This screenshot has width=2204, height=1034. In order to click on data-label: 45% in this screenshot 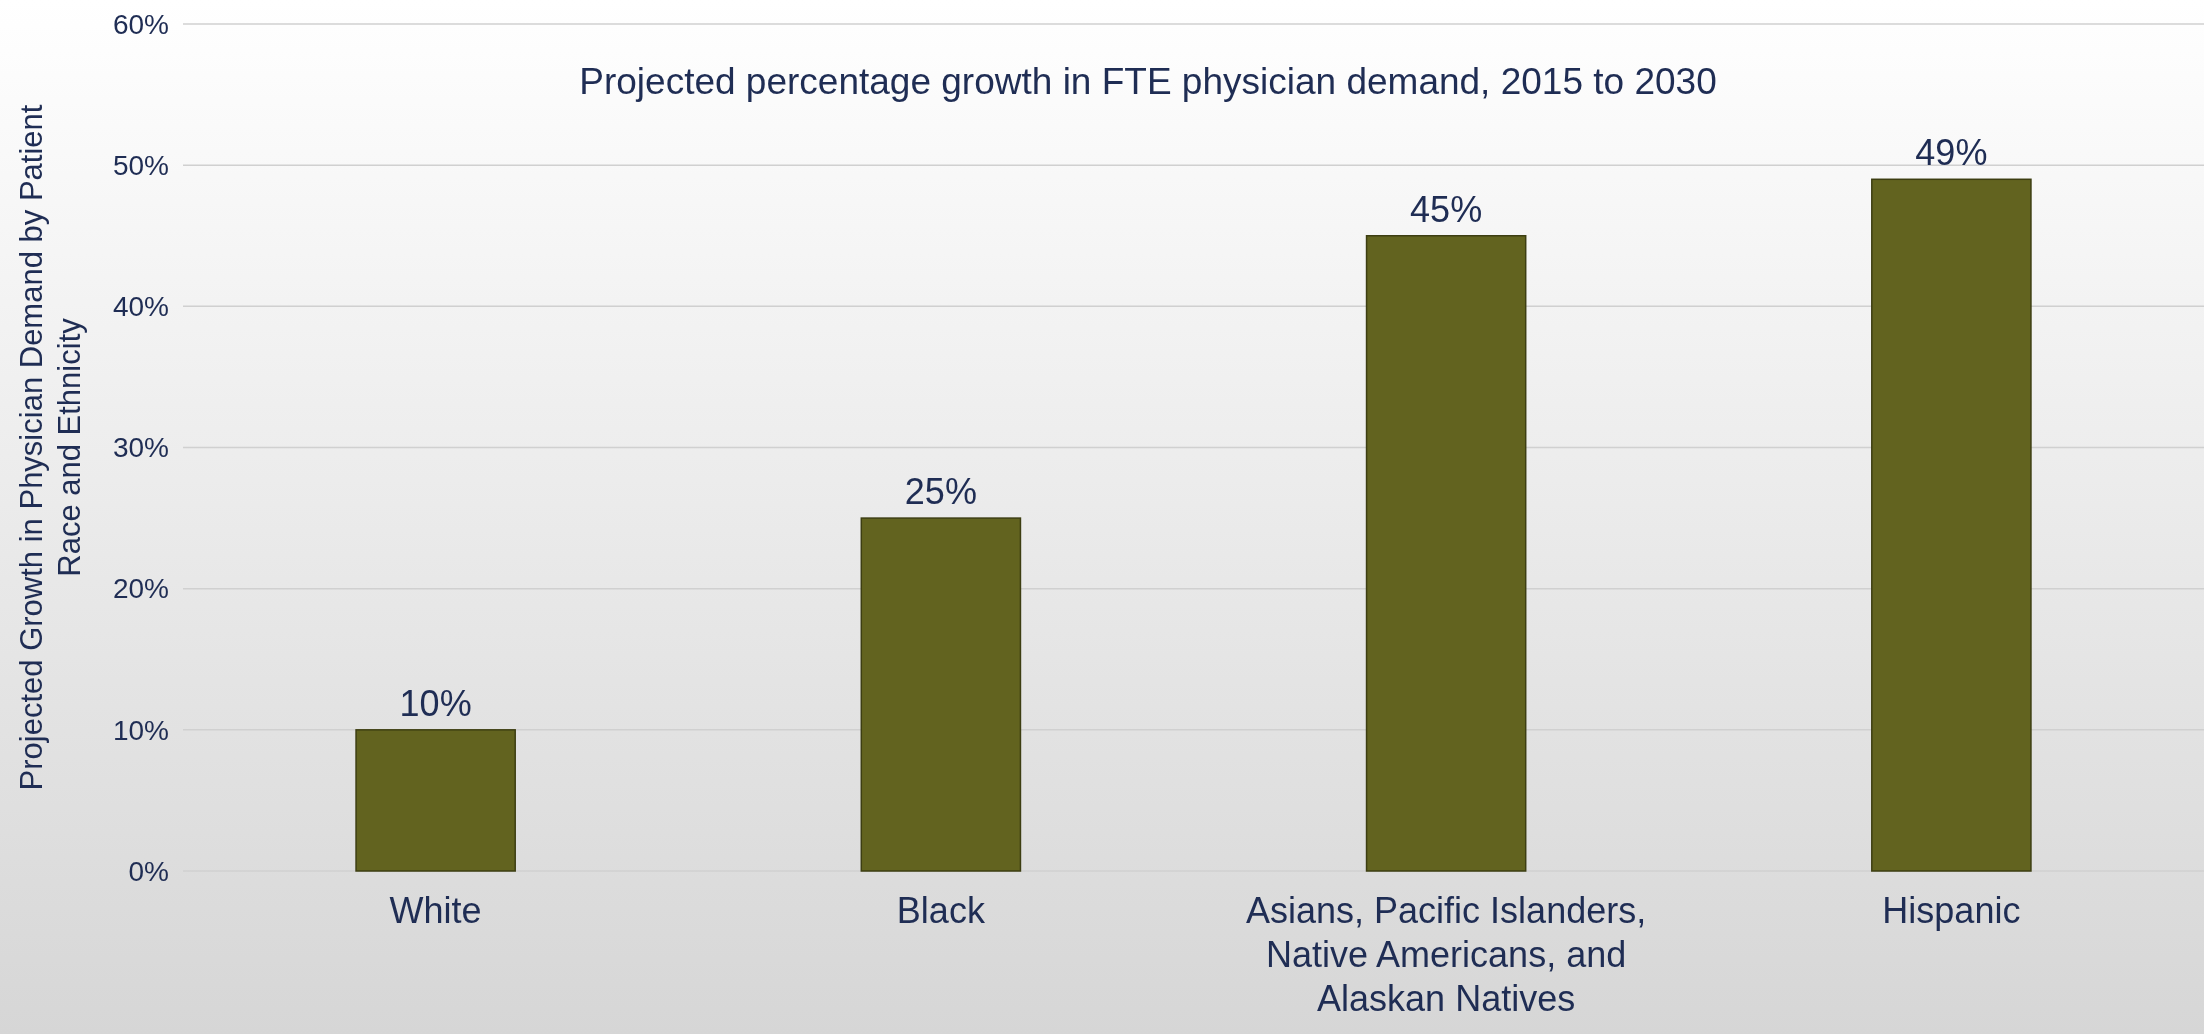, I will do `click(1446, 209)`.